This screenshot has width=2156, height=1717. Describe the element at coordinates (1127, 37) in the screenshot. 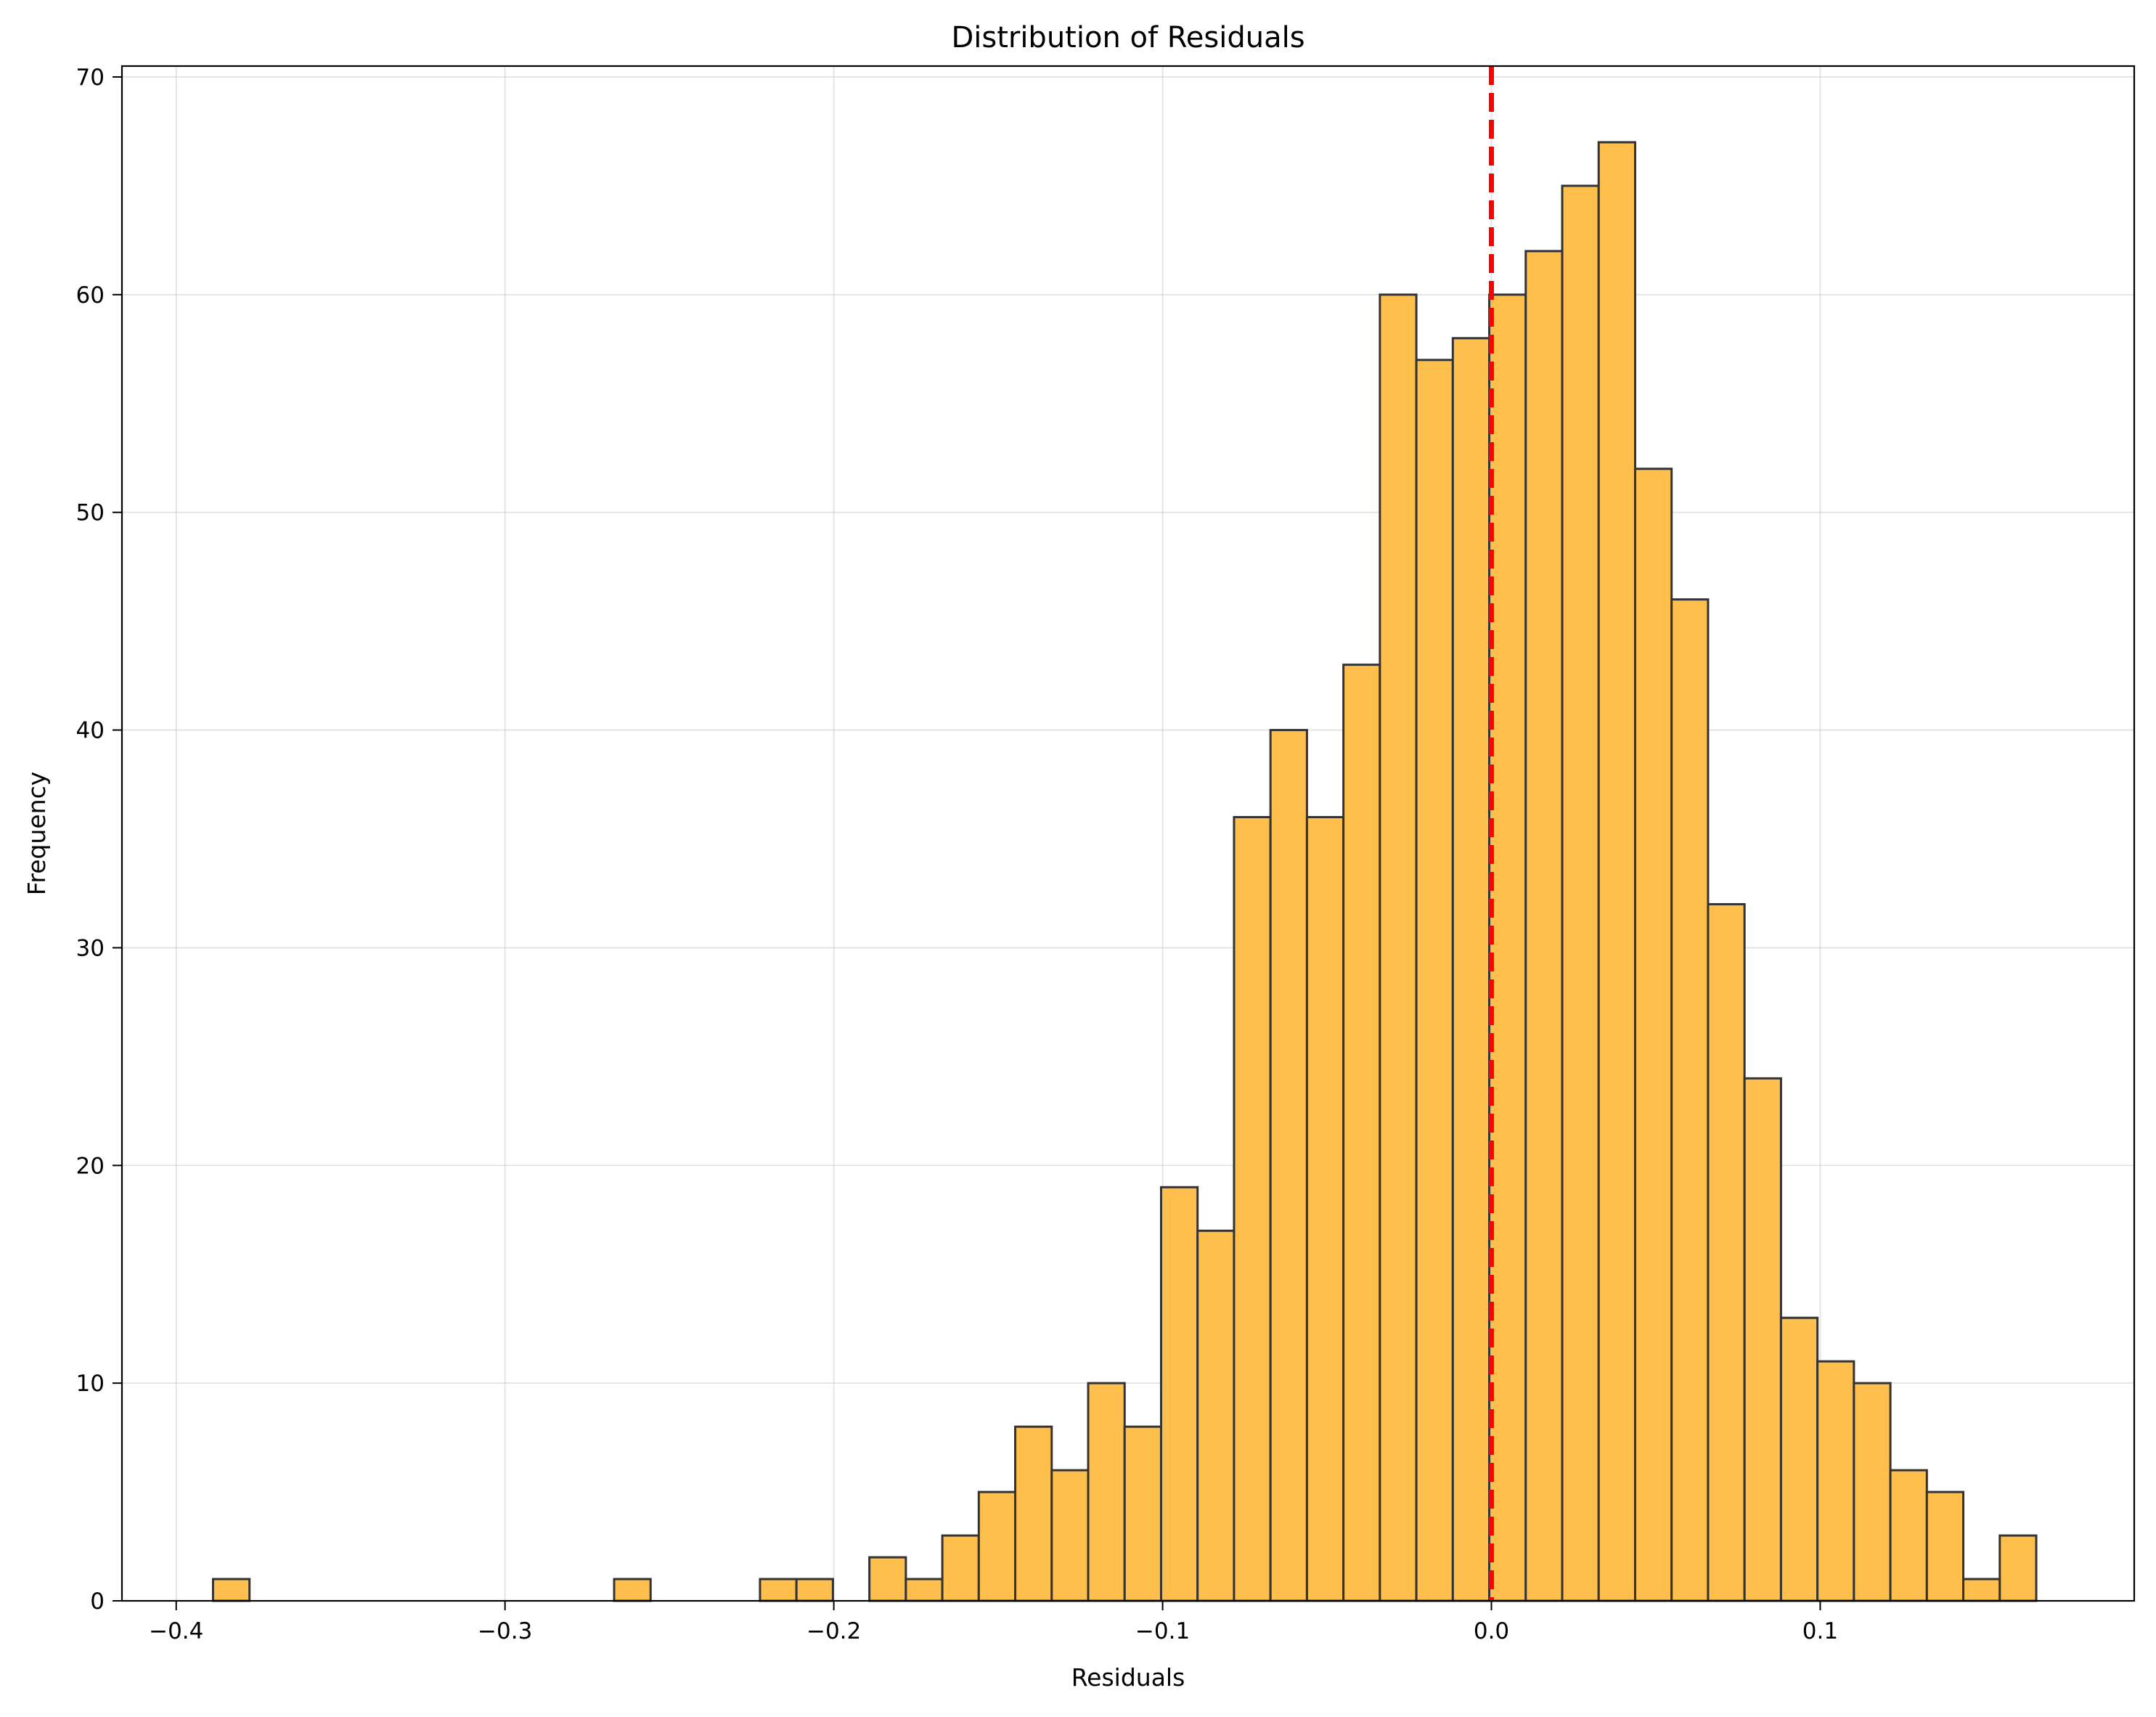

I see `chart-title: Distribution of Residuals` at that location.